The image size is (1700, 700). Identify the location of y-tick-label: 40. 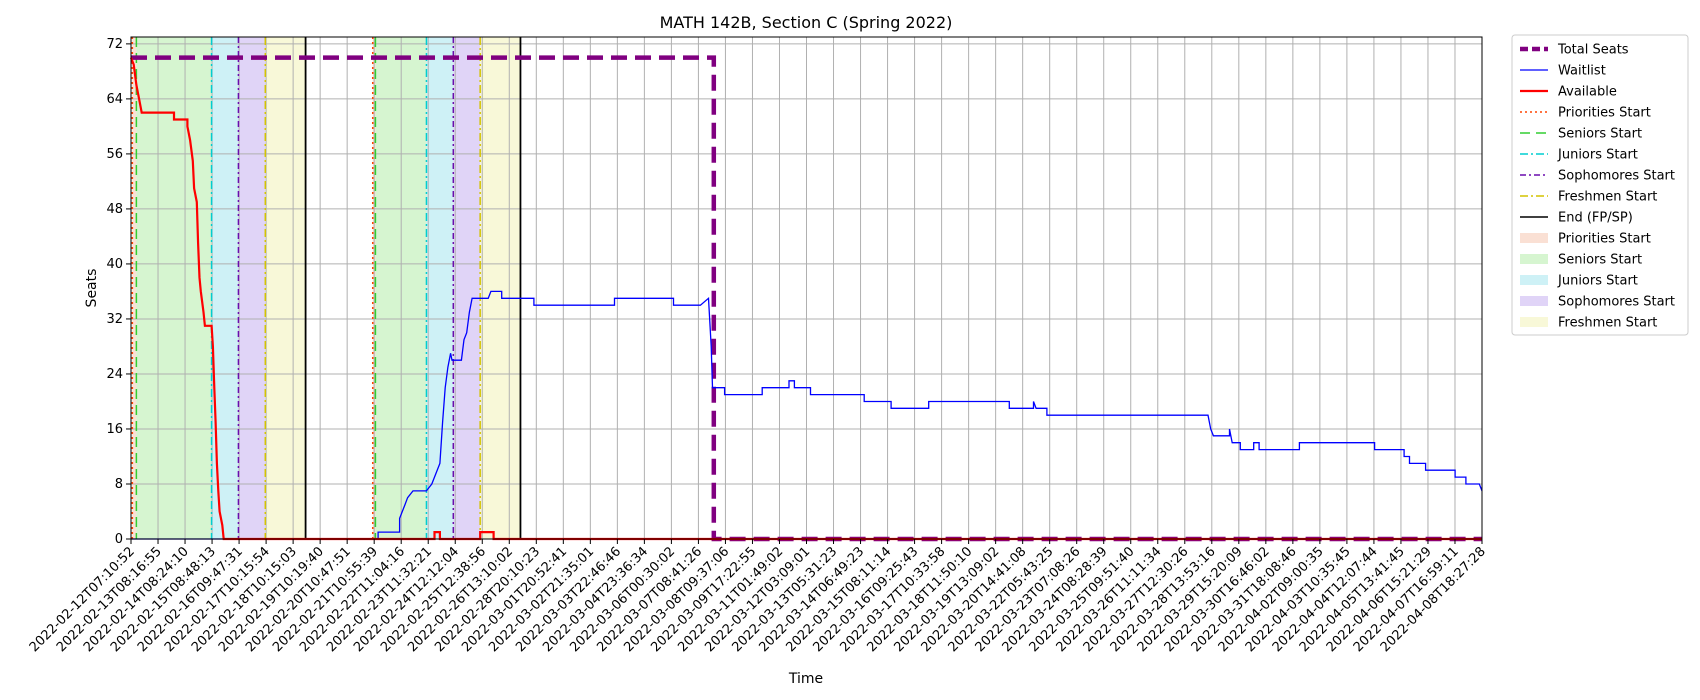
(114, 264).